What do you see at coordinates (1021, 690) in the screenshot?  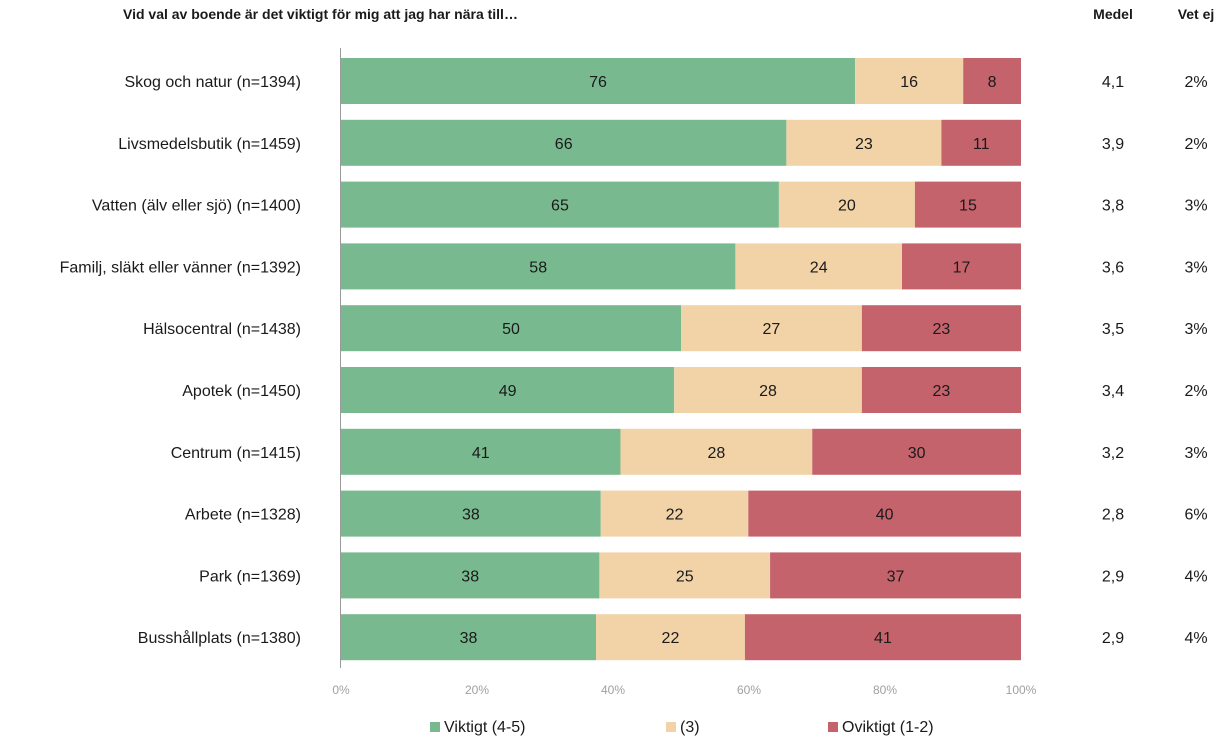 I see `x-tick-label: 100%` at bounding box center [1021, 690].